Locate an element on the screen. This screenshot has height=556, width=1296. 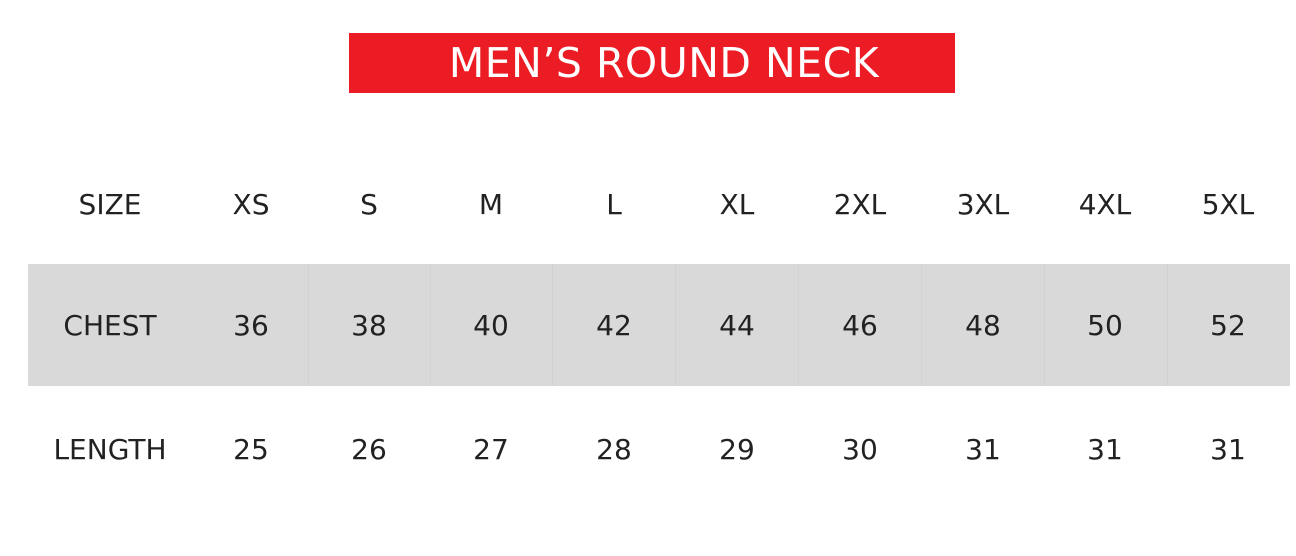
table-cell: 3XL is located at coordinates (983, 204).